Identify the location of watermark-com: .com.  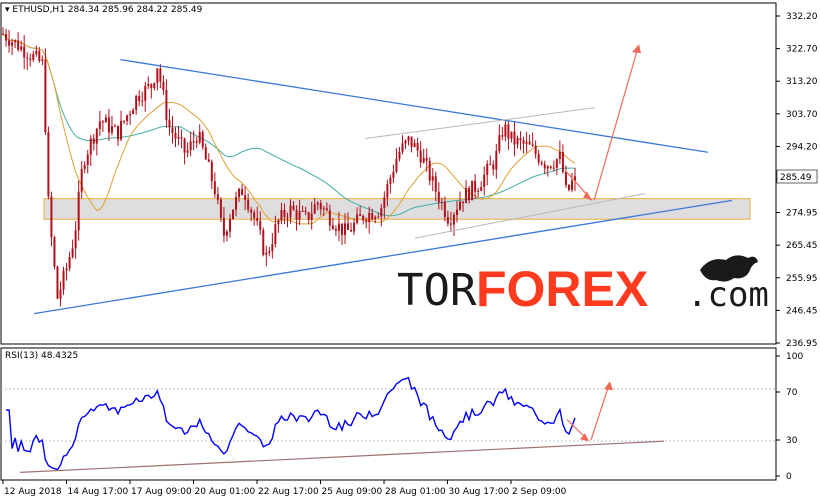
(728, 295).